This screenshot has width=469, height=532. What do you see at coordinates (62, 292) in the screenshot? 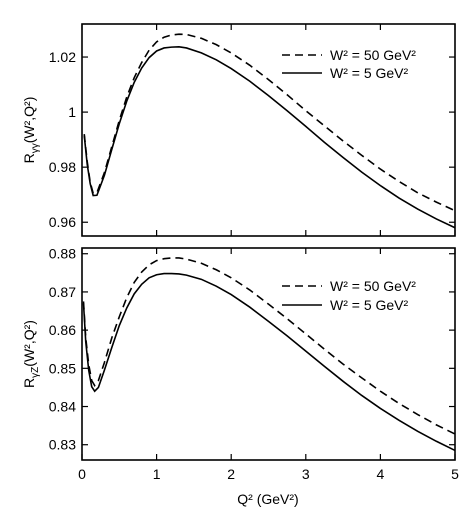
I see `bottom-y-tick-label: 0.87` at bounding box center [62, 292].